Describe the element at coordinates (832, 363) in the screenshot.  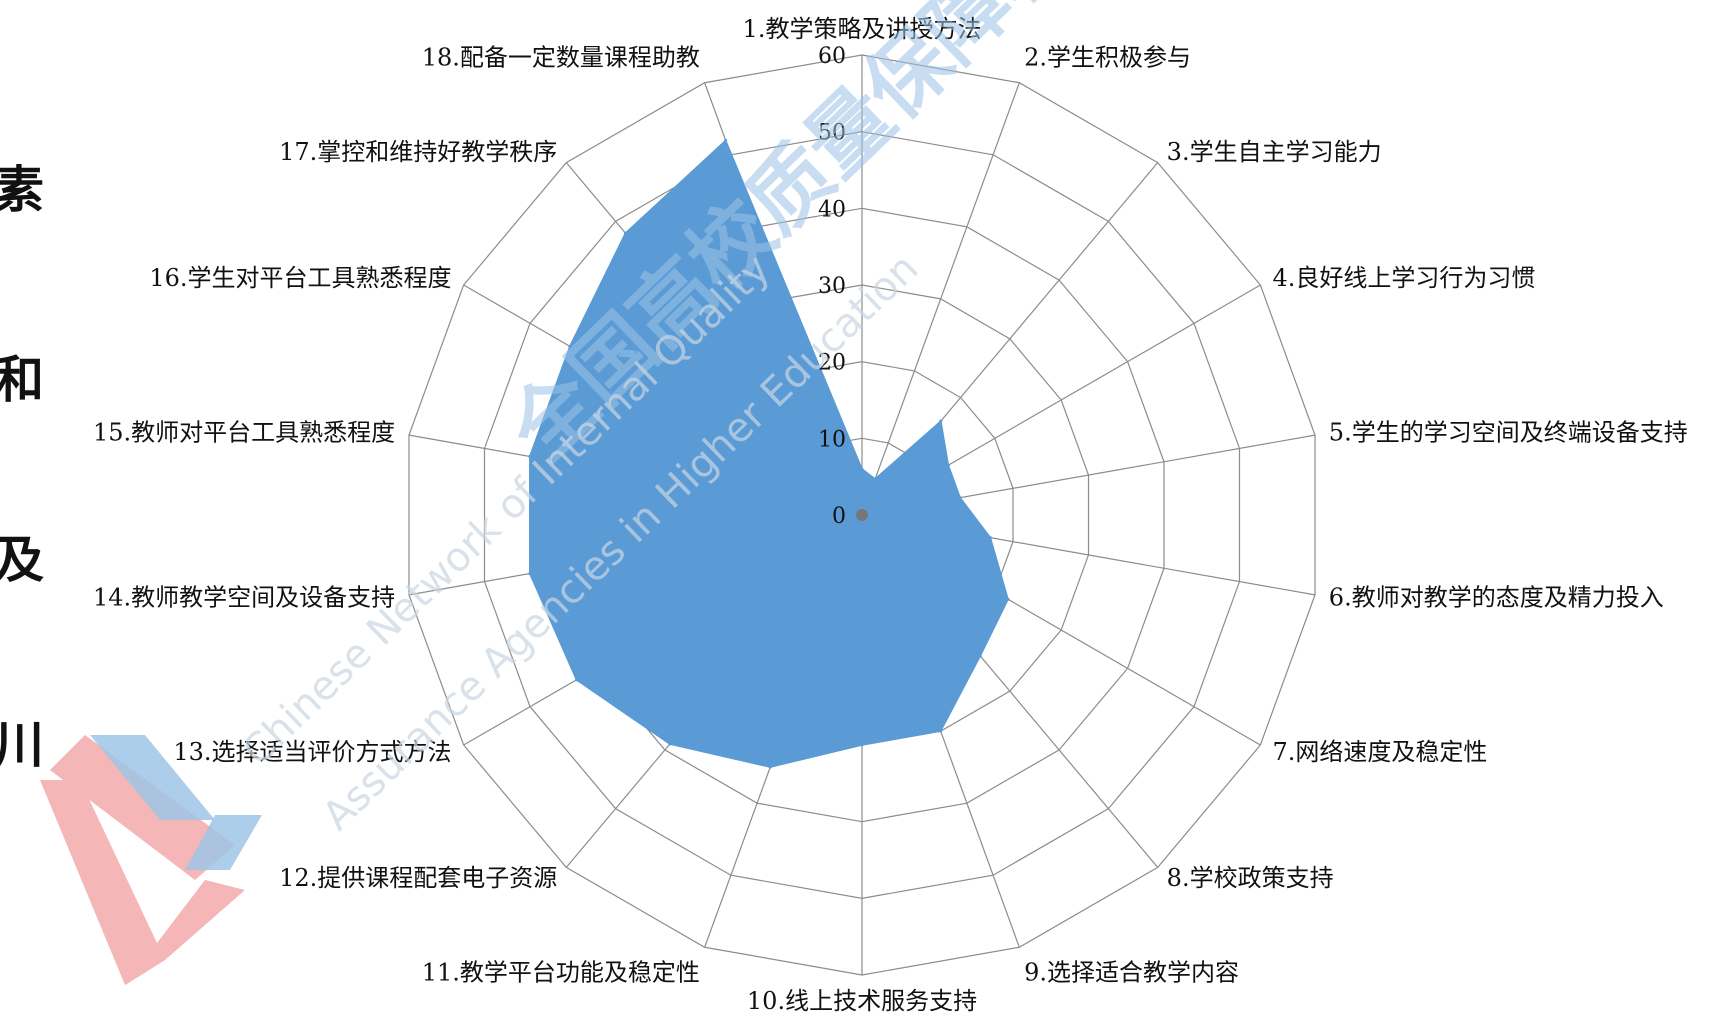
I see `tick-label: 20` at that location.